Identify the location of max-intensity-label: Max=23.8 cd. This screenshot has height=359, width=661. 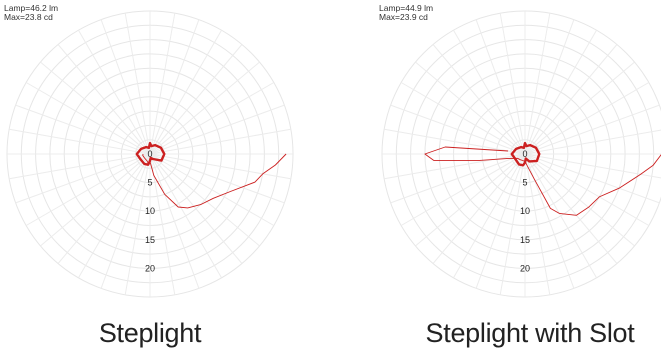
(28, 17).